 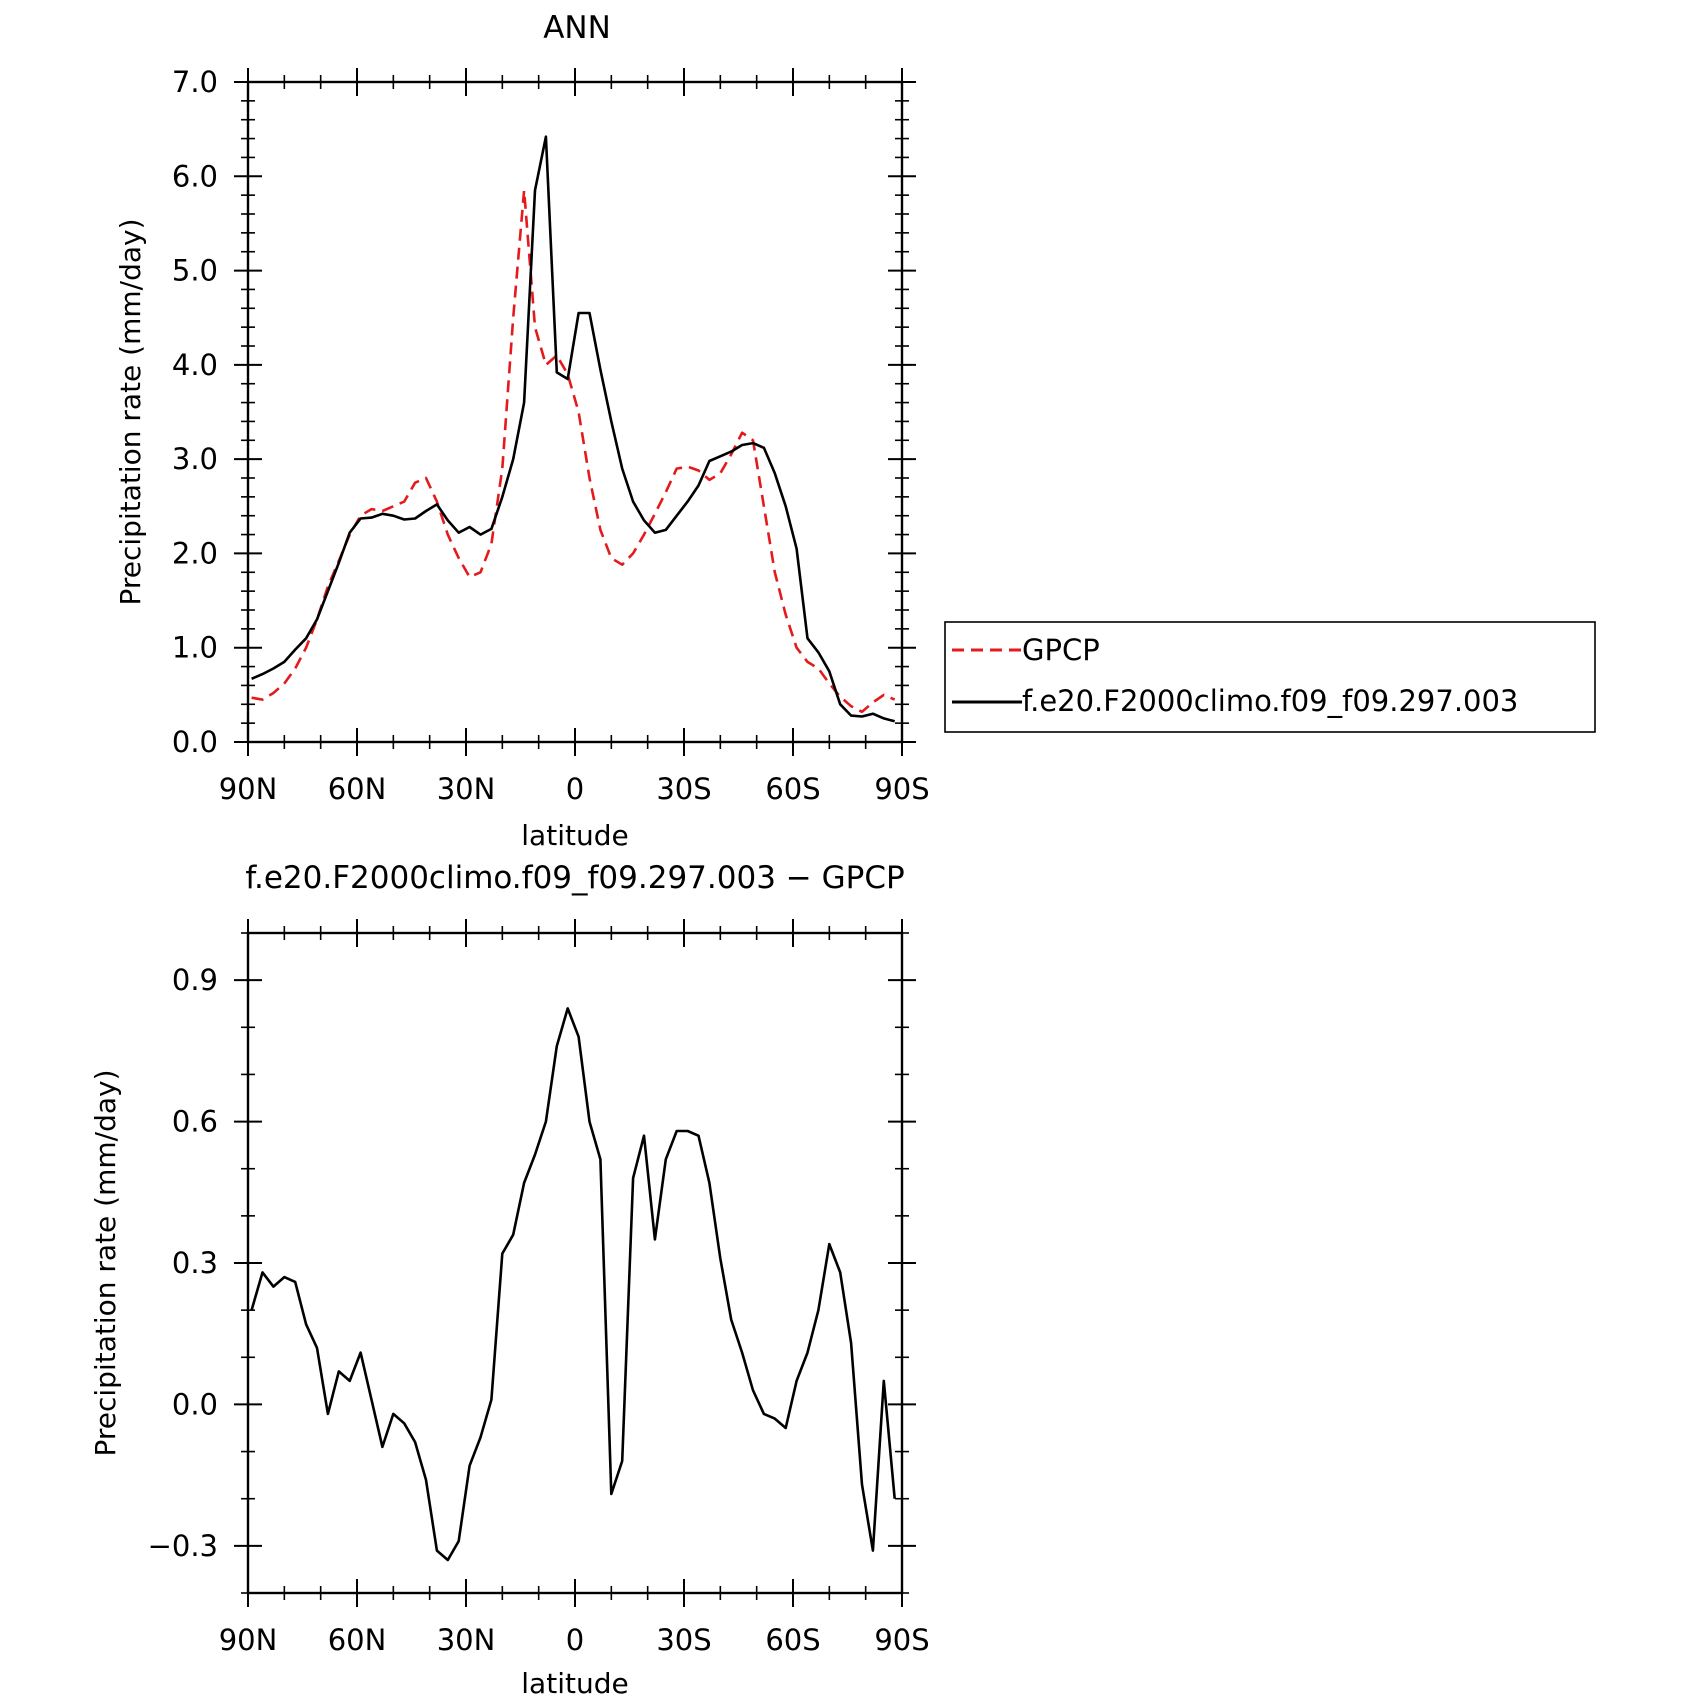 I want to click on y-tick-label: 0.9, so click(x=195, y=980).